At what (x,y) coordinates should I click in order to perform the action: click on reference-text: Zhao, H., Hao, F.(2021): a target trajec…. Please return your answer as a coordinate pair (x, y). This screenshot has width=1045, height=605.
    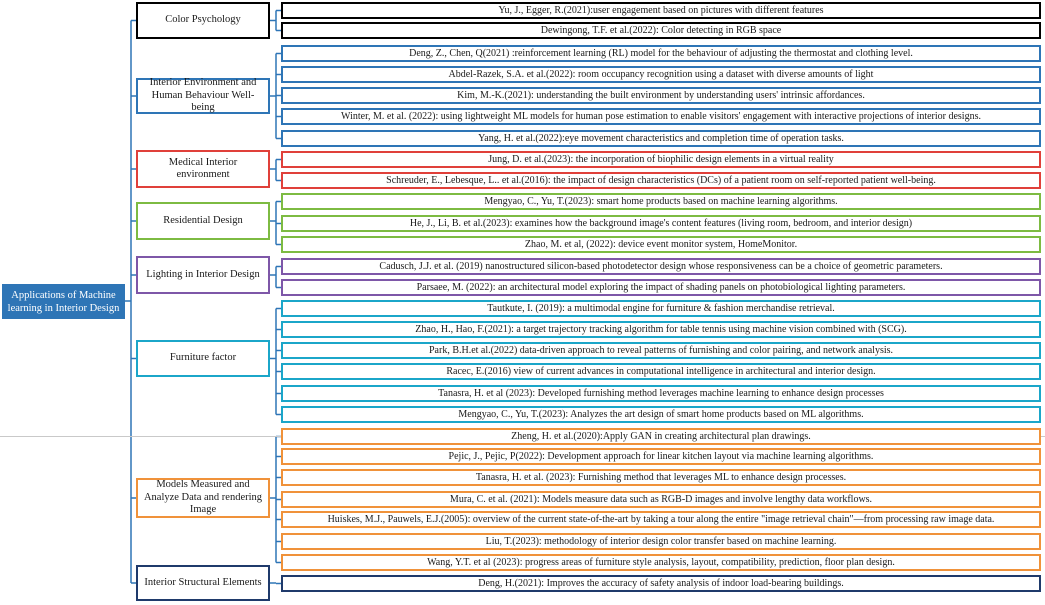
    Looking at the image, I should click on (661, 329).